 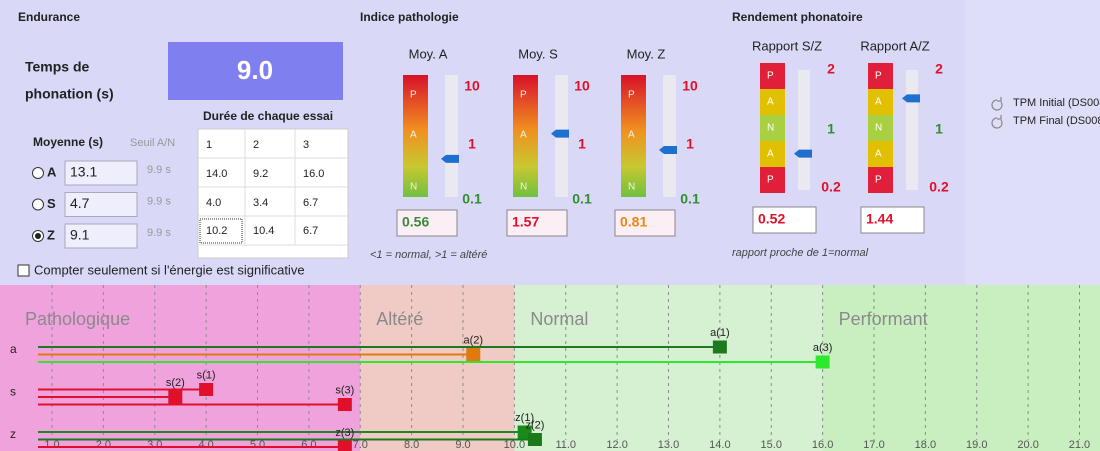 I want to click on gauge-value: 1.57, so click(x=525, y=222).